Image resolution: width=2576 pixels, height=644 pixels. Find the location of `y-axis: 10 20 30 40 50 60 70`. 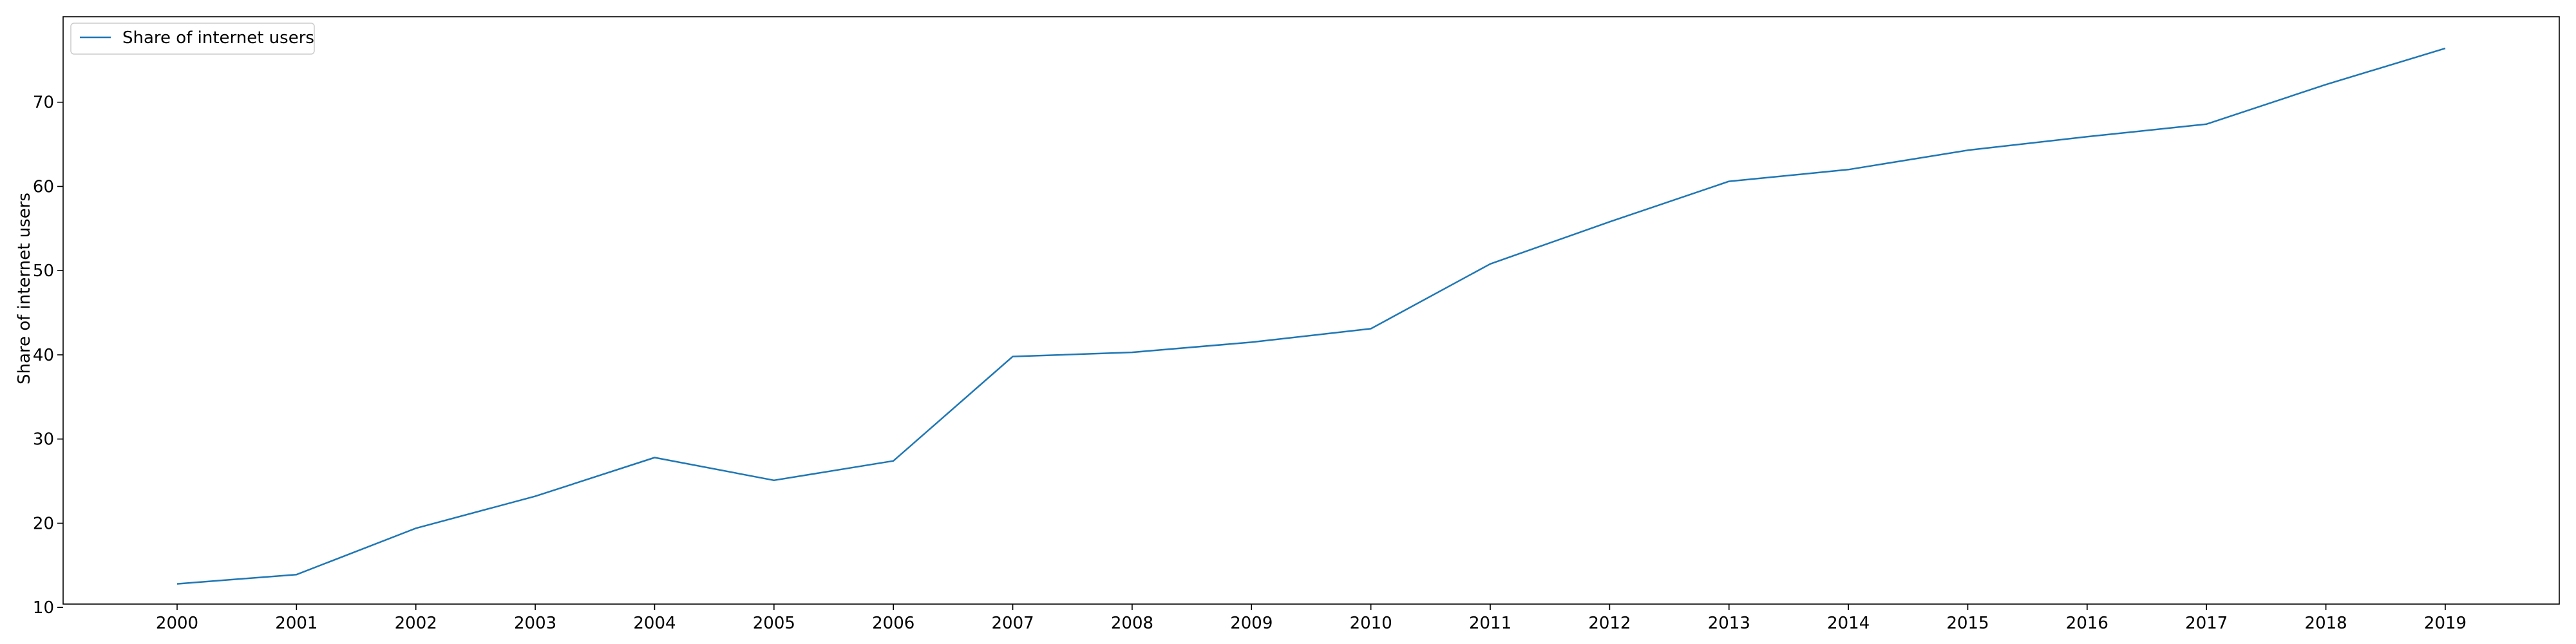

y-axis: 10 20 30 40 50 60 70 is located at coordinates (48, 355).